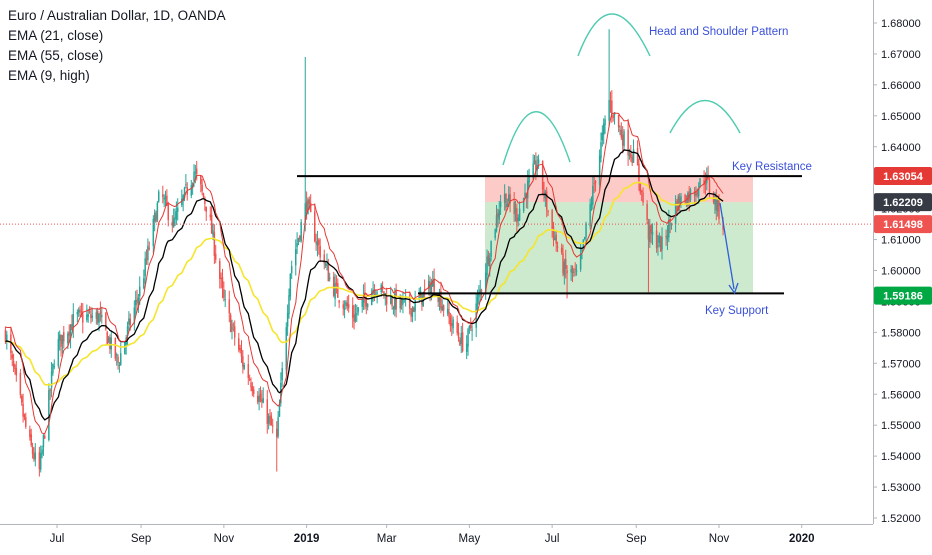 This screenshot has height=555, width=932. I want to click on y-tick-label: 1.65000, so click(901, 117).